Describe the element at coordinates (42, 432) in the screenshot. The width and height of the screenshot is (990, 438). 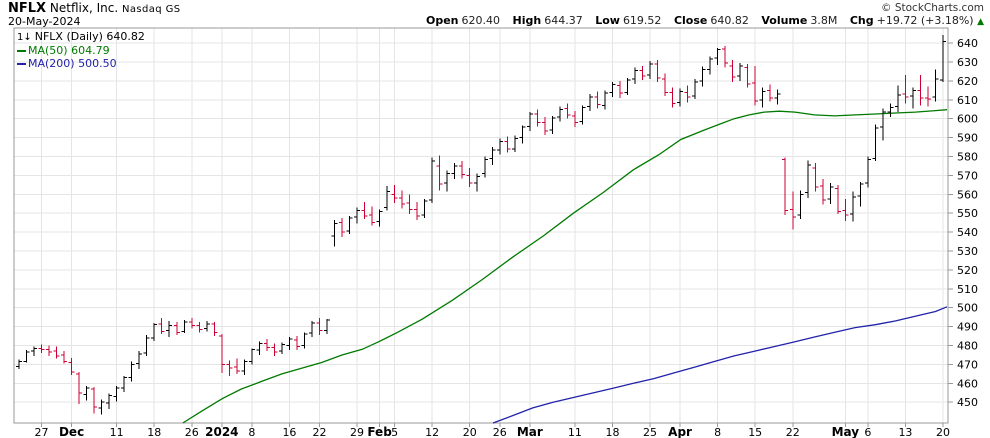
I see `x-axis-label: 27` at that location.